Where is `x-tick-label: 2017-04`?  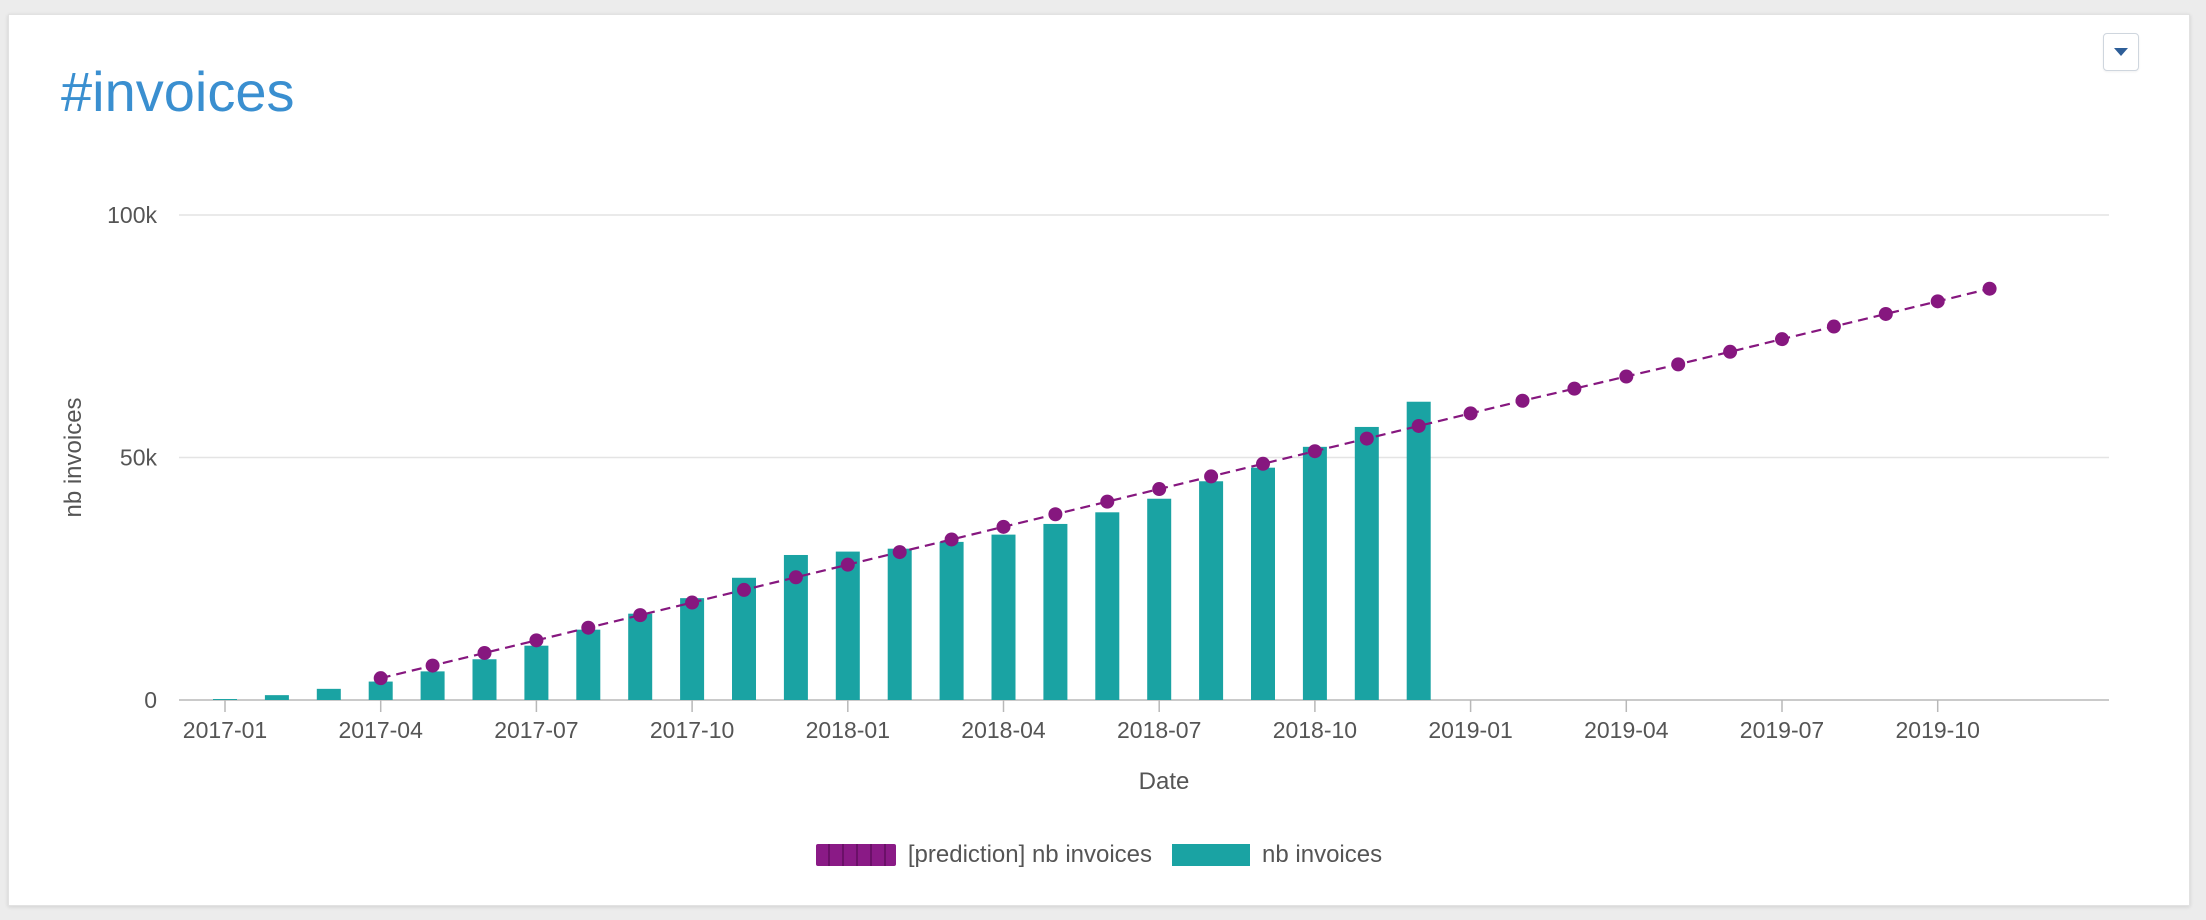
x-tick-label: 2017-04 is located at coordinates (380, 730).